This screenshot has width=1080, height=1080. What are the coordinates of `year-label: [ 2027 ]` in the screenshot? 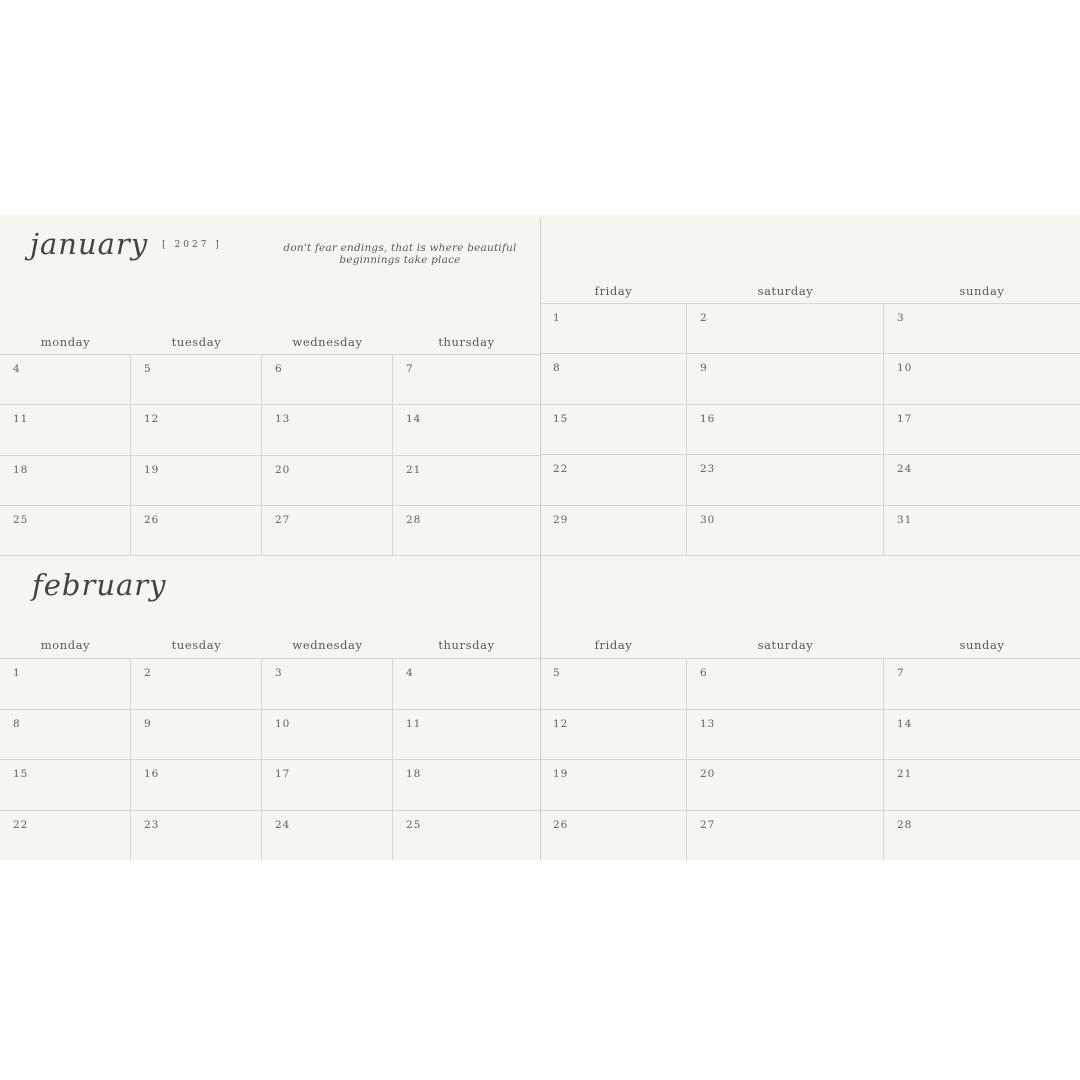 It's located at (192, 245).